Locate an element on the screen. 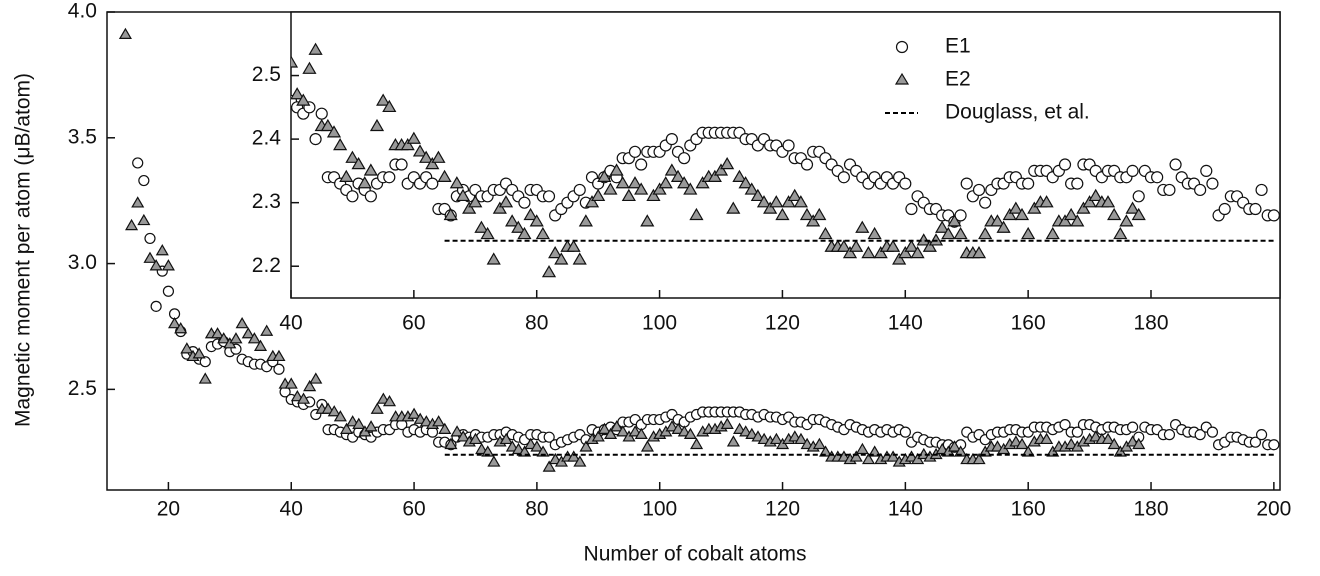  x-tick-label: 100 is located at coordinates (659, 323).